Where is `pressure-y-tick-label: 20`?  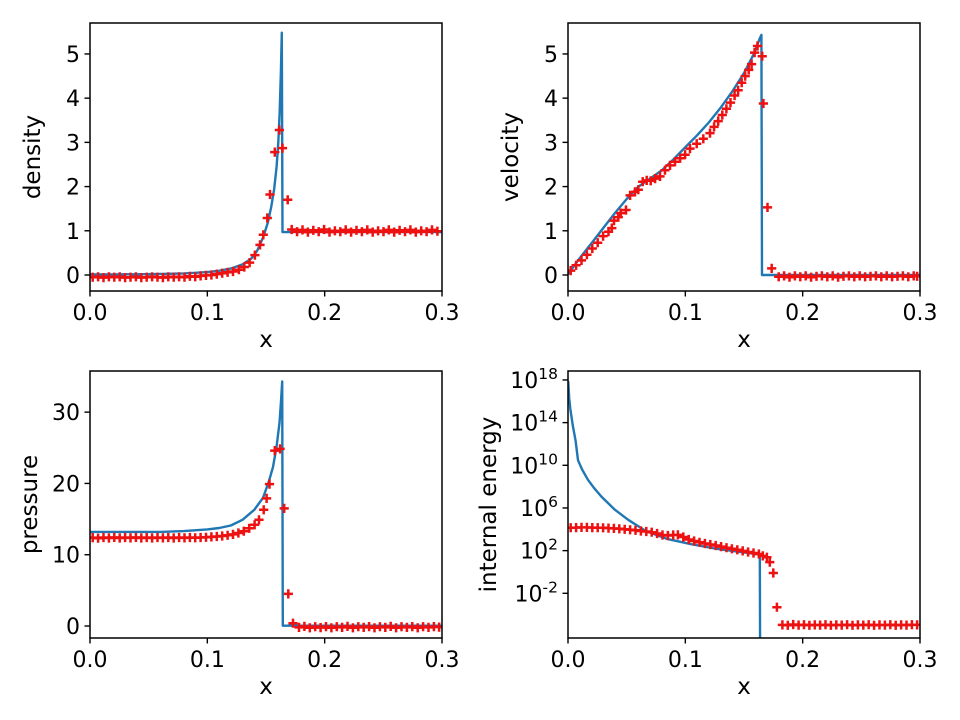
pressure-y-tick-label: 20 is located at coordinates (66, 484).